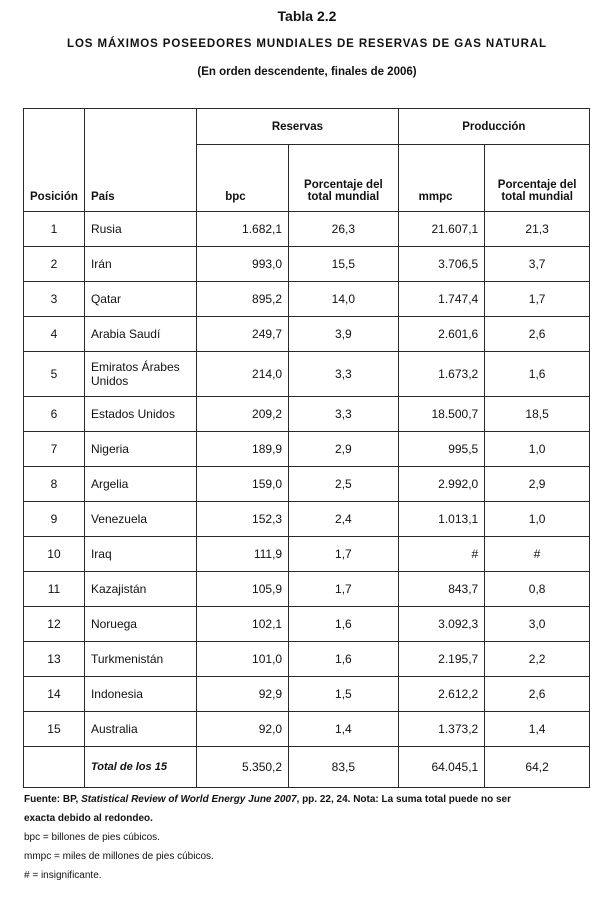 The image size is (614, 911). Describe the element at coordinates (441, 178) in the screenshot. I see `col-header-mmpc: mmpc` at that location.